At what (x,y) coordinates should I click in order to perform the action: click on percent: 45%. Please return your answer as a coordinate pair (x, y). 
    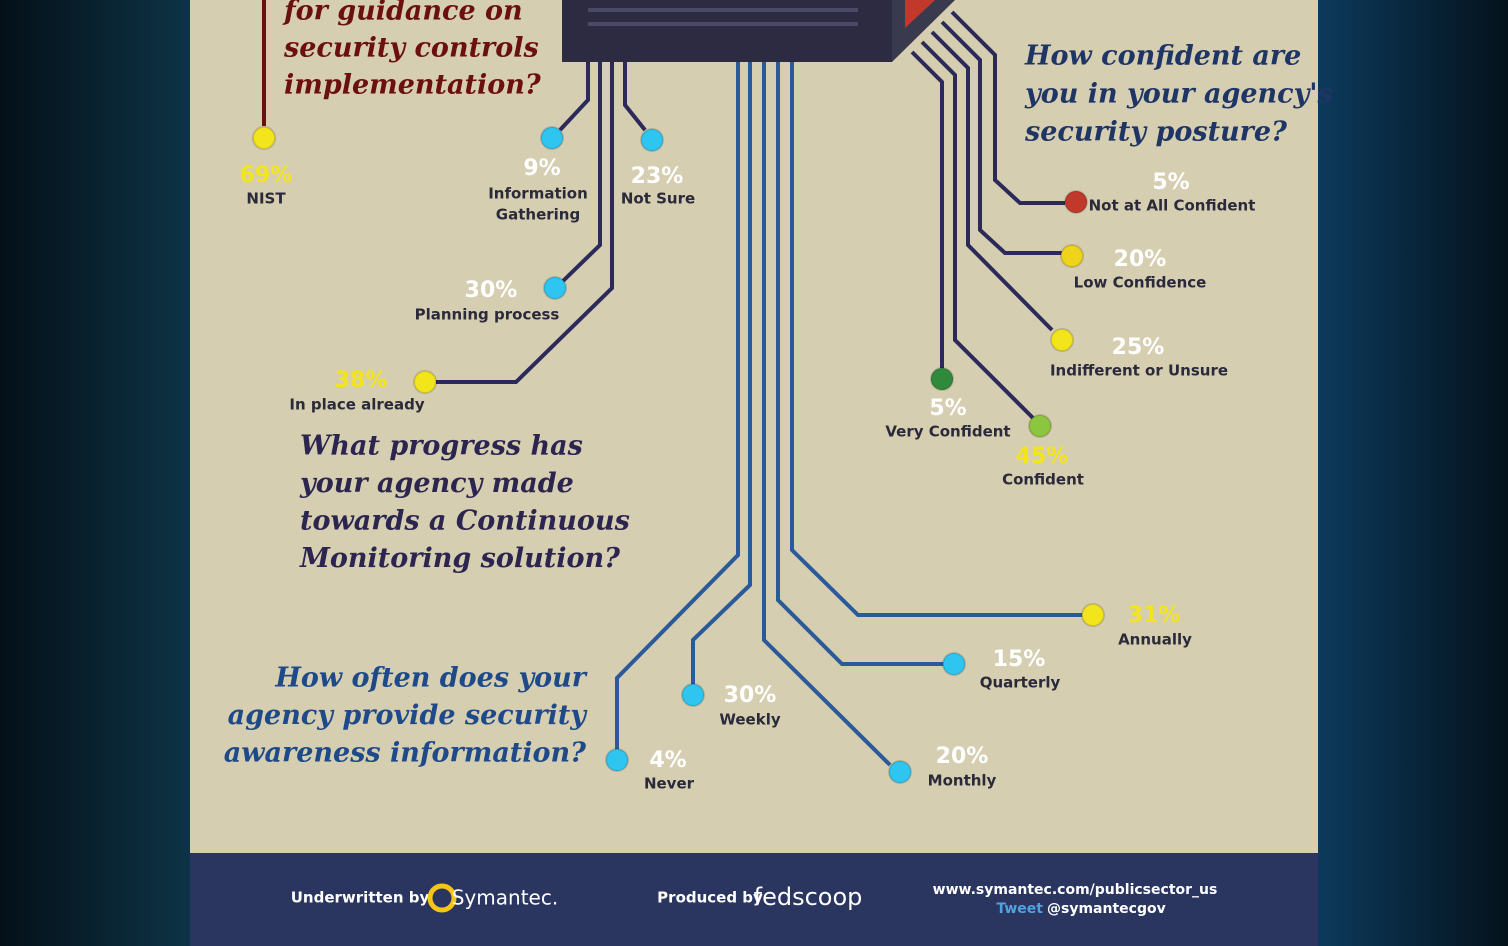
    Looking at the image, I should click on (1042, 456).